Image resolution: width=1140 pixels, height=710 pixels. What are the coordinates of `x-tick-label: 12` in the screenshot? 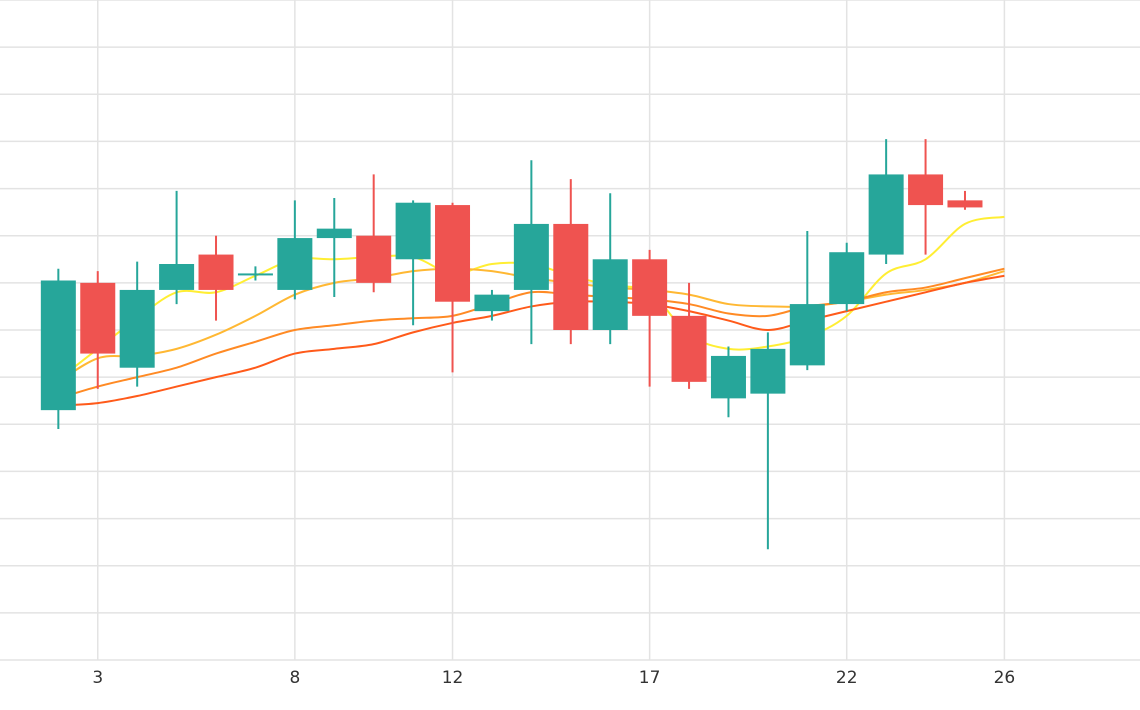 It's located at (453, 678).